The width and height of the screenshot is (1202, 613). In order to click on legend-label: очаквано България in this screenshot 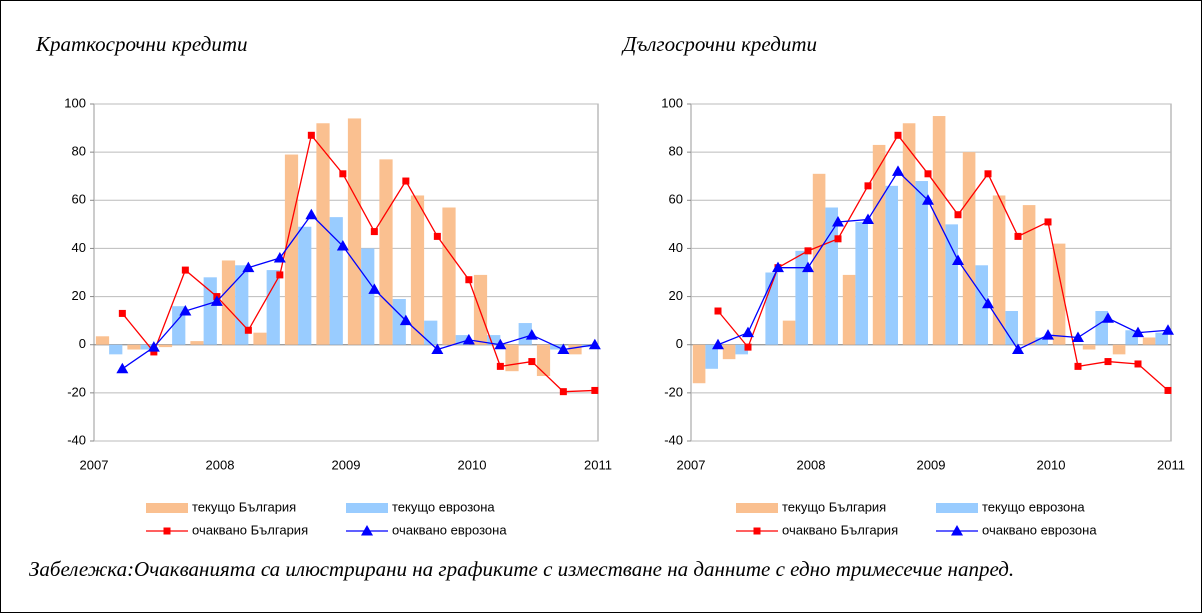, I will do `click(250, 529)`.